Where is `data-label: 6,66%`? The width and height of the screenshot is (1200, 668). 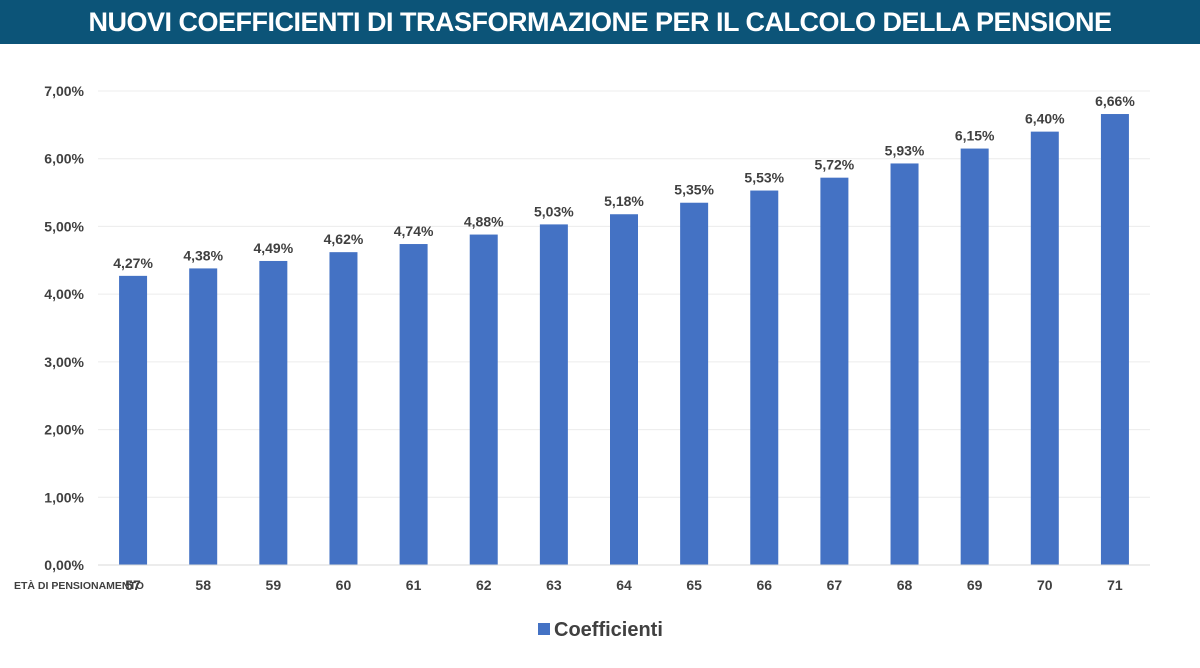
data-label: 6,66% is located at coordinates (1115, 101).